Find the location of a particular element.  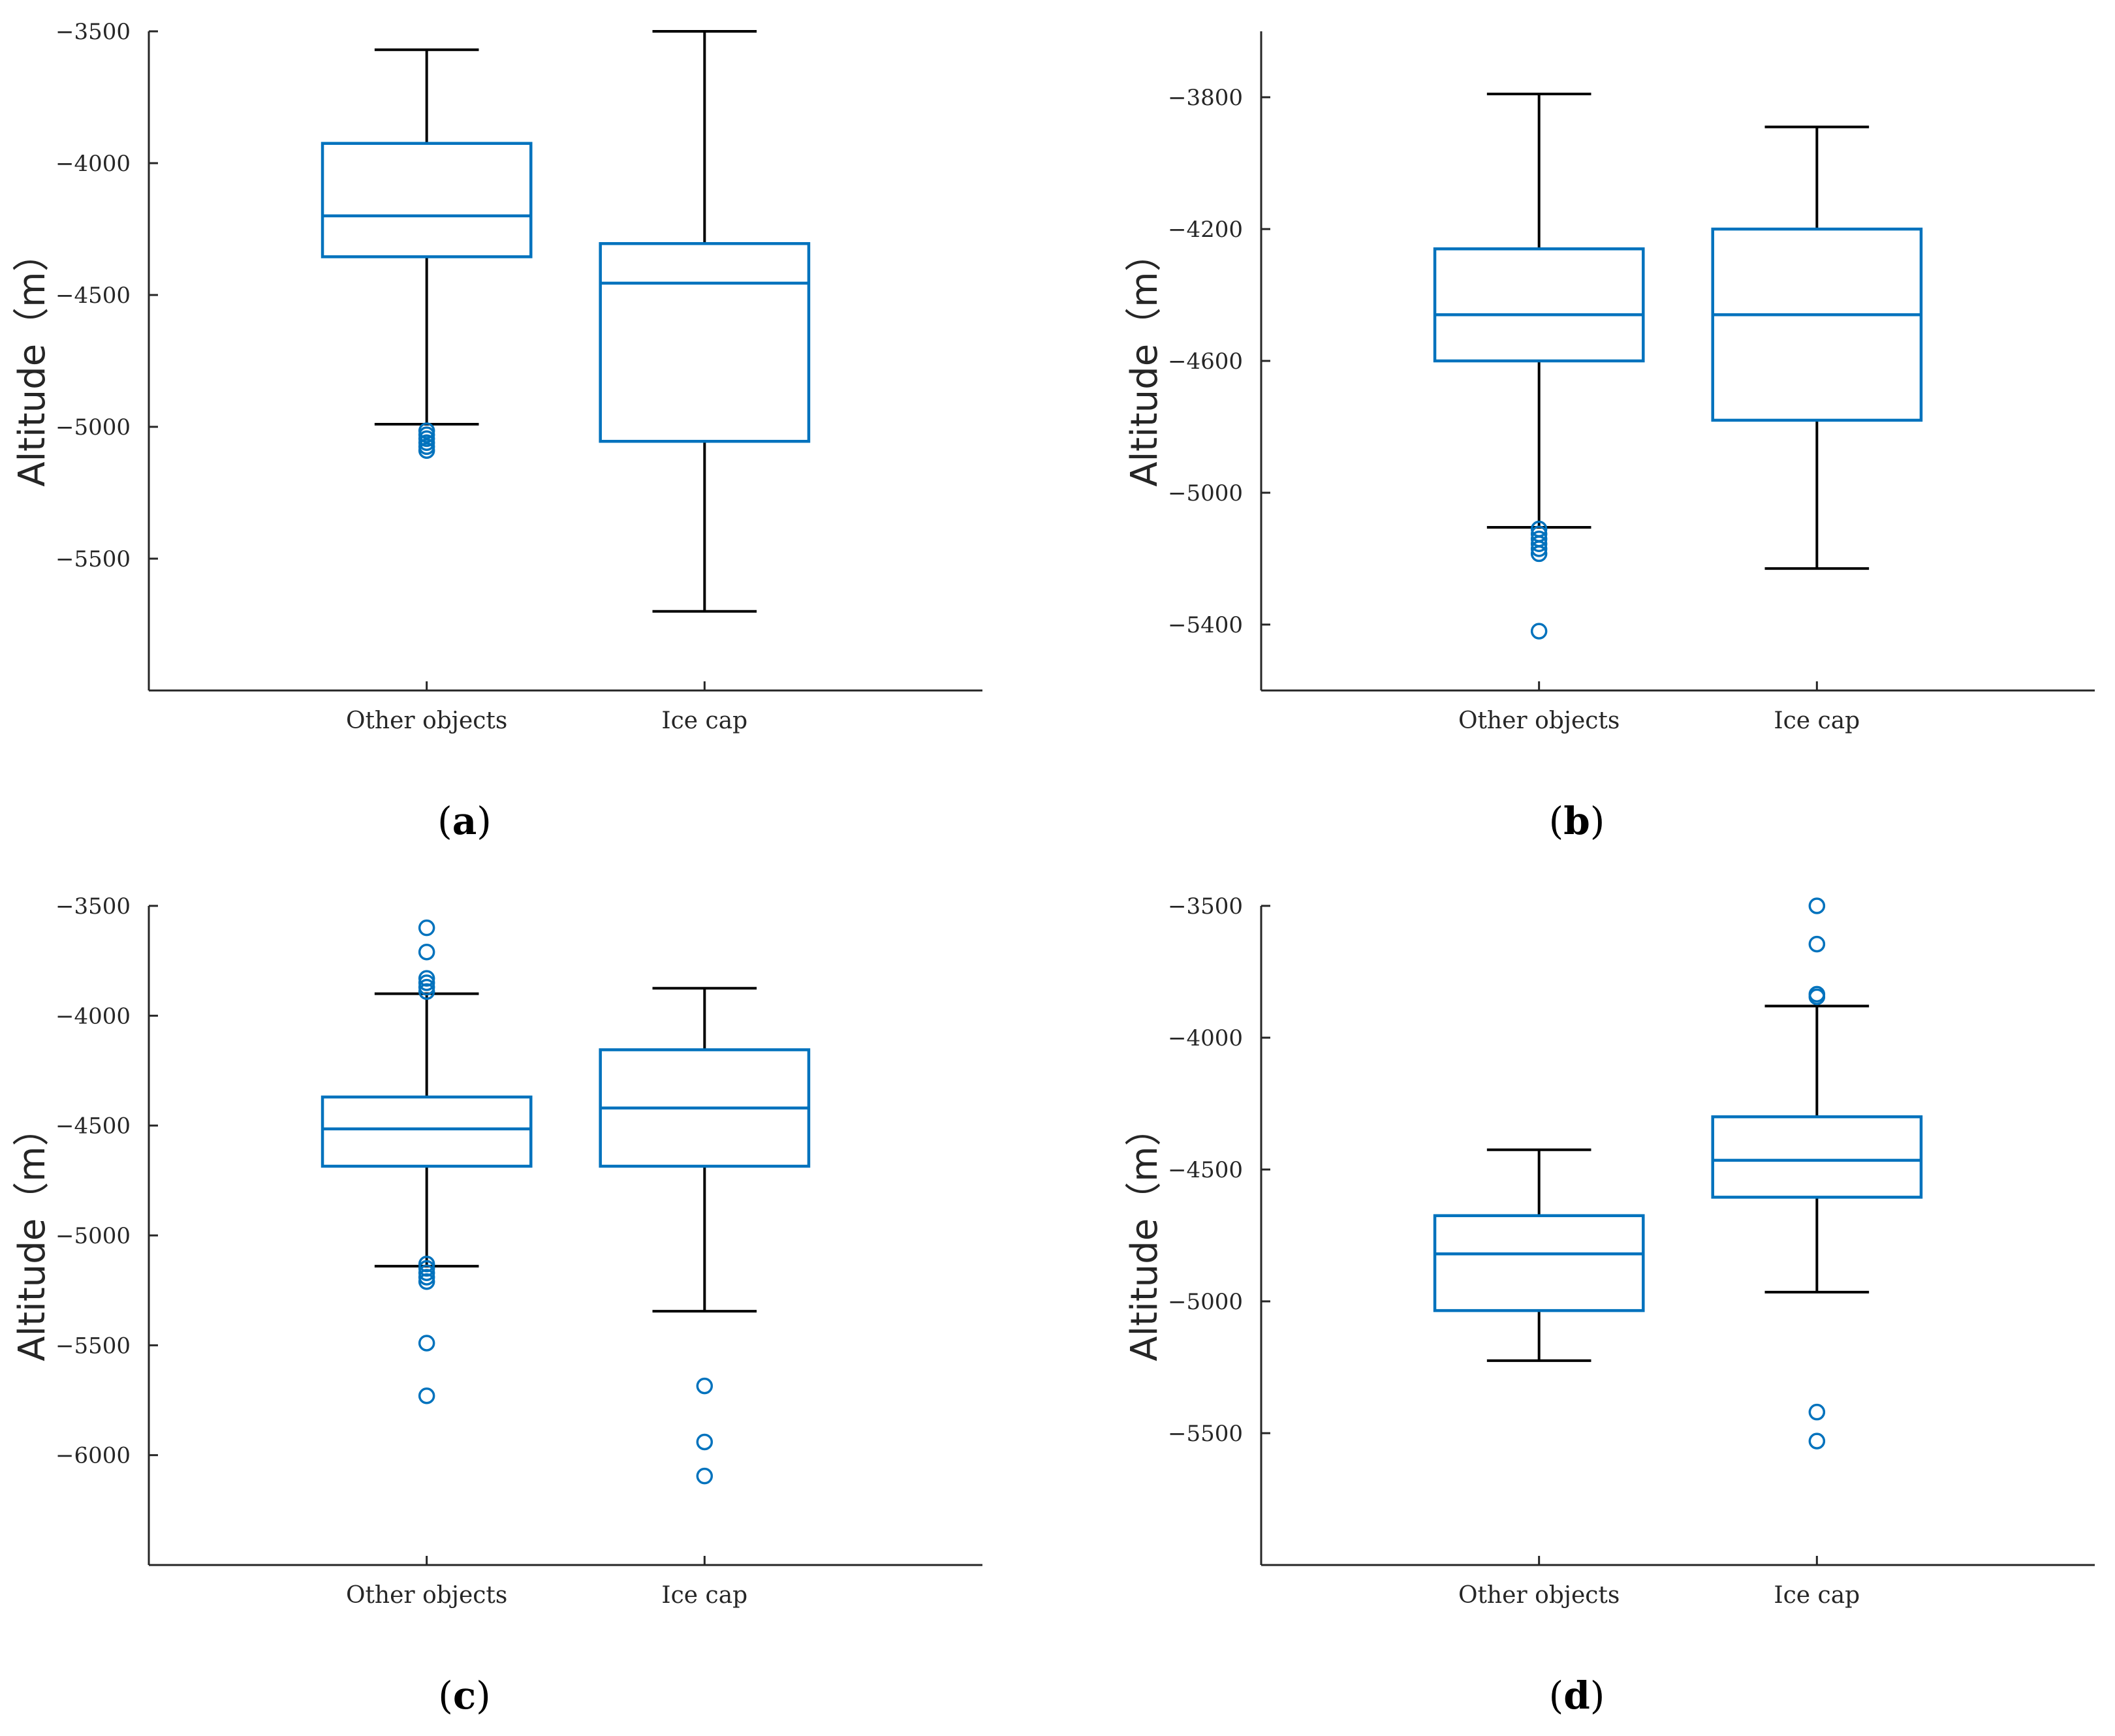

y-tick-label: −4600 is located at coordinates (1205, 362).